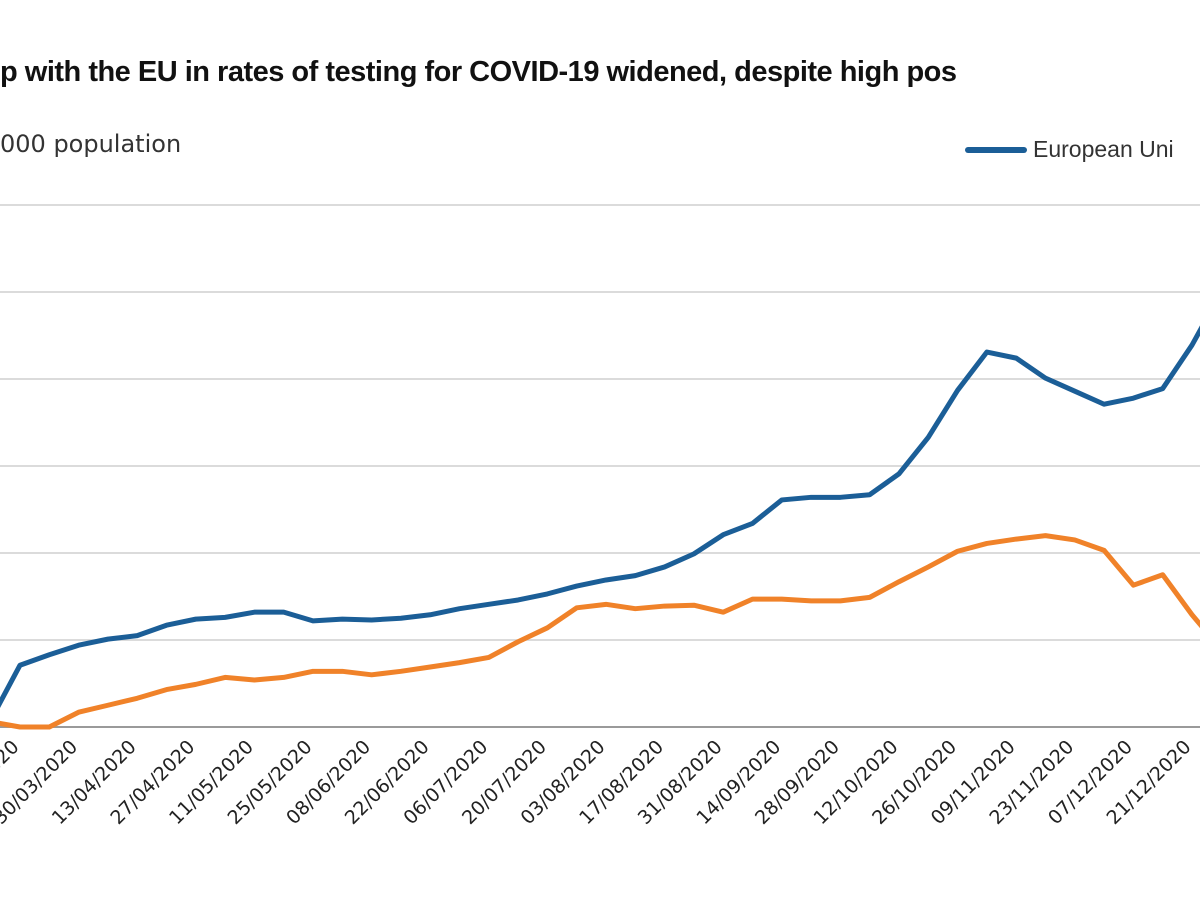 The height and width of the screenshot is (900, 1200). Describe the element at coordinates (1103, 149) in the screenshot. I see `legend-label-european-union: European Uni` at that location.